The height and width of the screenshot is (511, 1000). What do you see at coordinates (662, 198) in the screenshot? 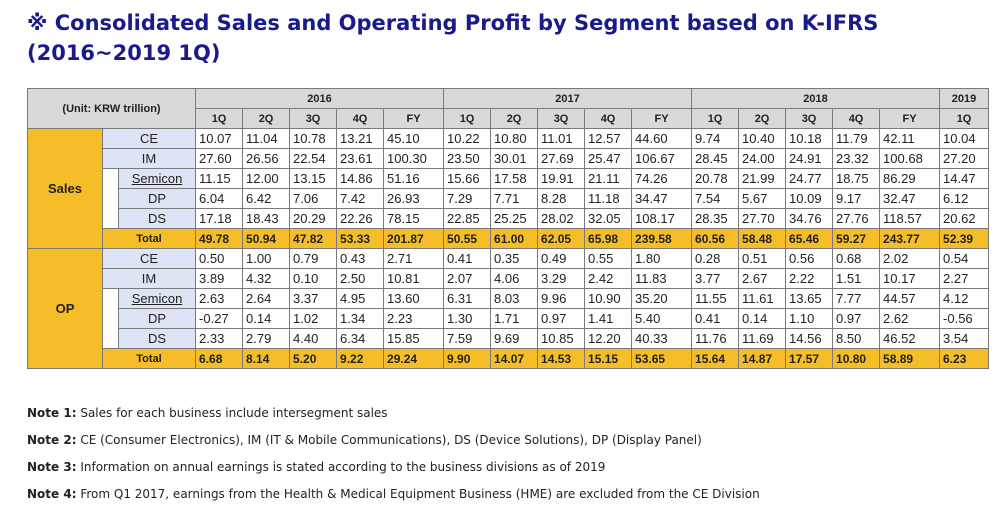
I see `table-cell: 34.47` at bounding box center [662, 198].